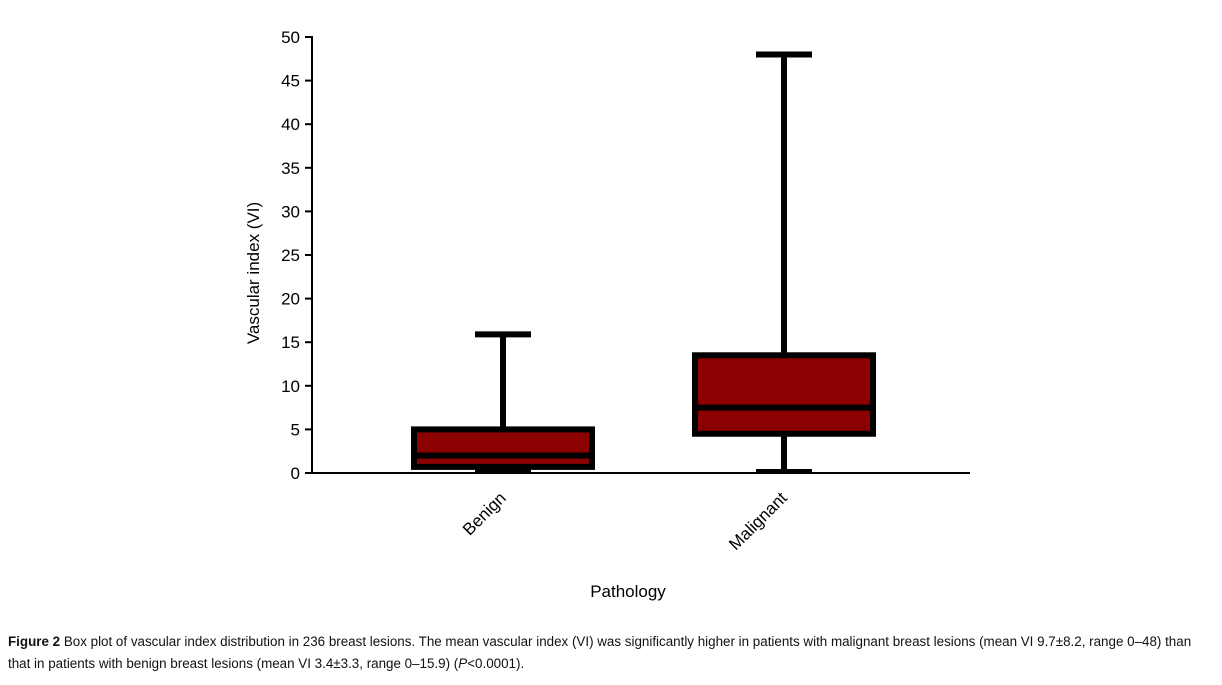 The width and height of the screenshot is (1222, 685). Describe the element at coordinates (290, 124) in the screenshot. I see `y-tick-label: 40` at that location.